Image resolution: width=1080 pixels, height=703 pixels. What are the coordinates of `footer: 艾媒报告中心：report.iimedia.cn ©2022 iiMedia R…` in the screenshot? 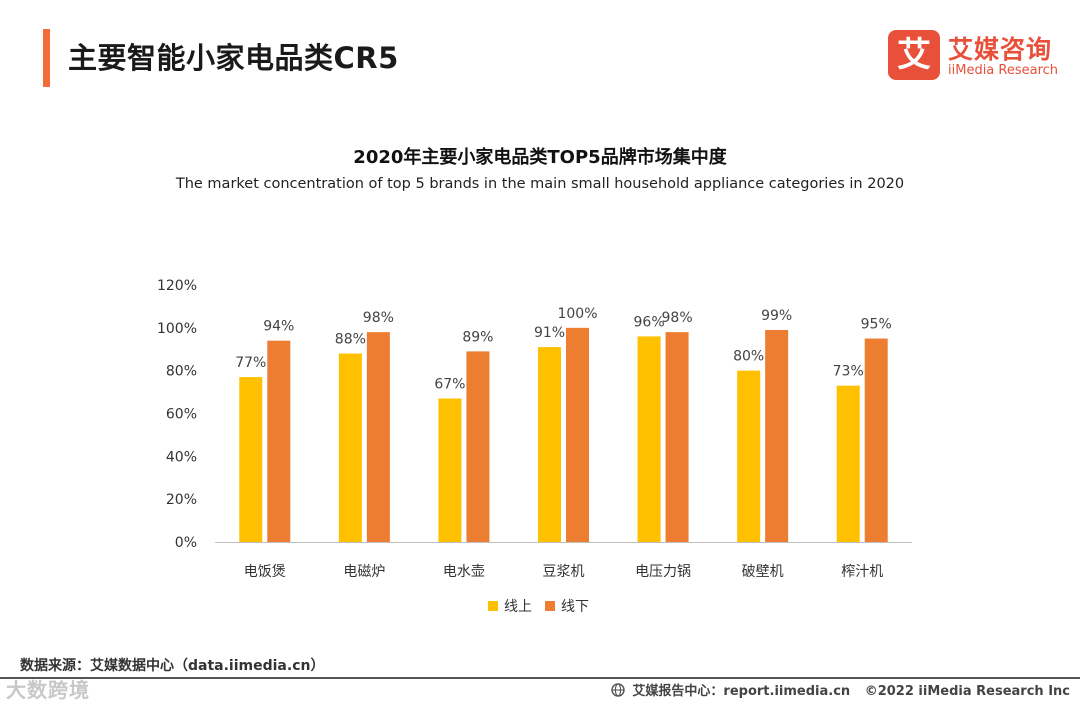 It's located at (840, 689).